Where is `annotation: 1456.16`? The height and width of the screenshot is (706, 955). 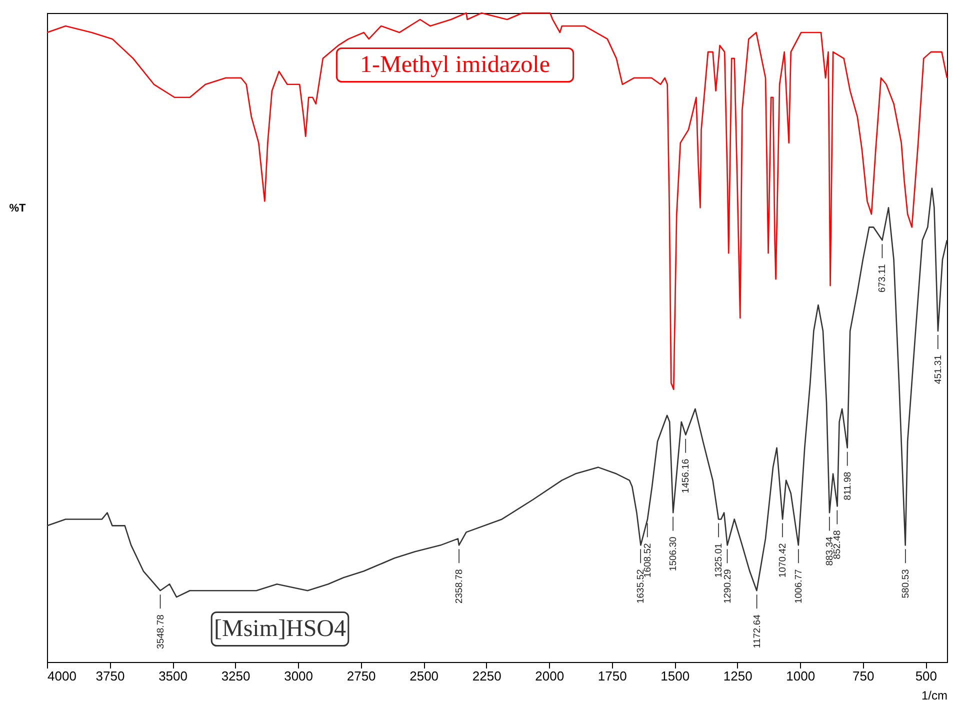
annotation: 1456.16 is located at coordinates (686, 476).